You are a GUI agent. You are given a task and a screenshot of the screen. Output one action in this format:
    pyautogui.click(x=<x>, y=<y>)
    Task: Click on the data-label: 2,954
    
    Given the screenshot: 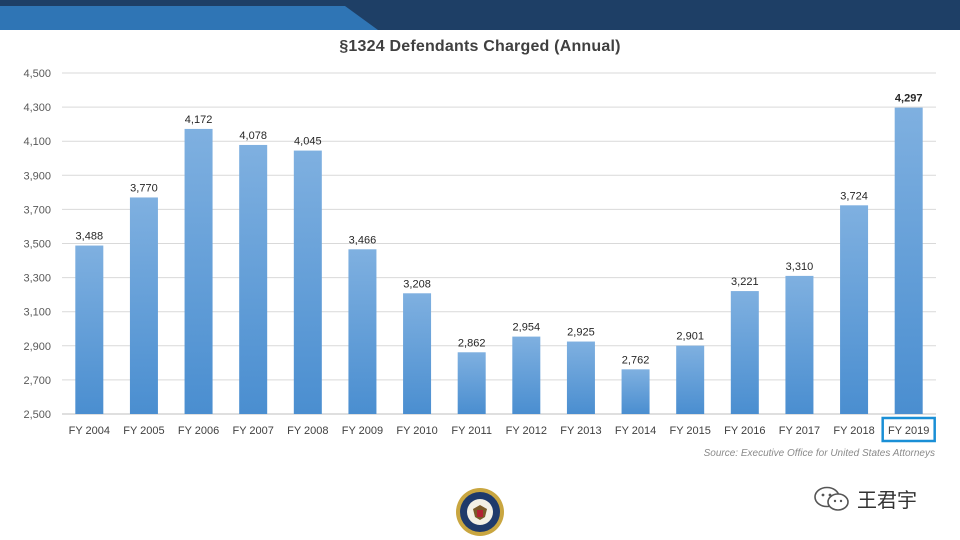 What is the action you would take?
    pyautogui.click(x=527, y=328)
    